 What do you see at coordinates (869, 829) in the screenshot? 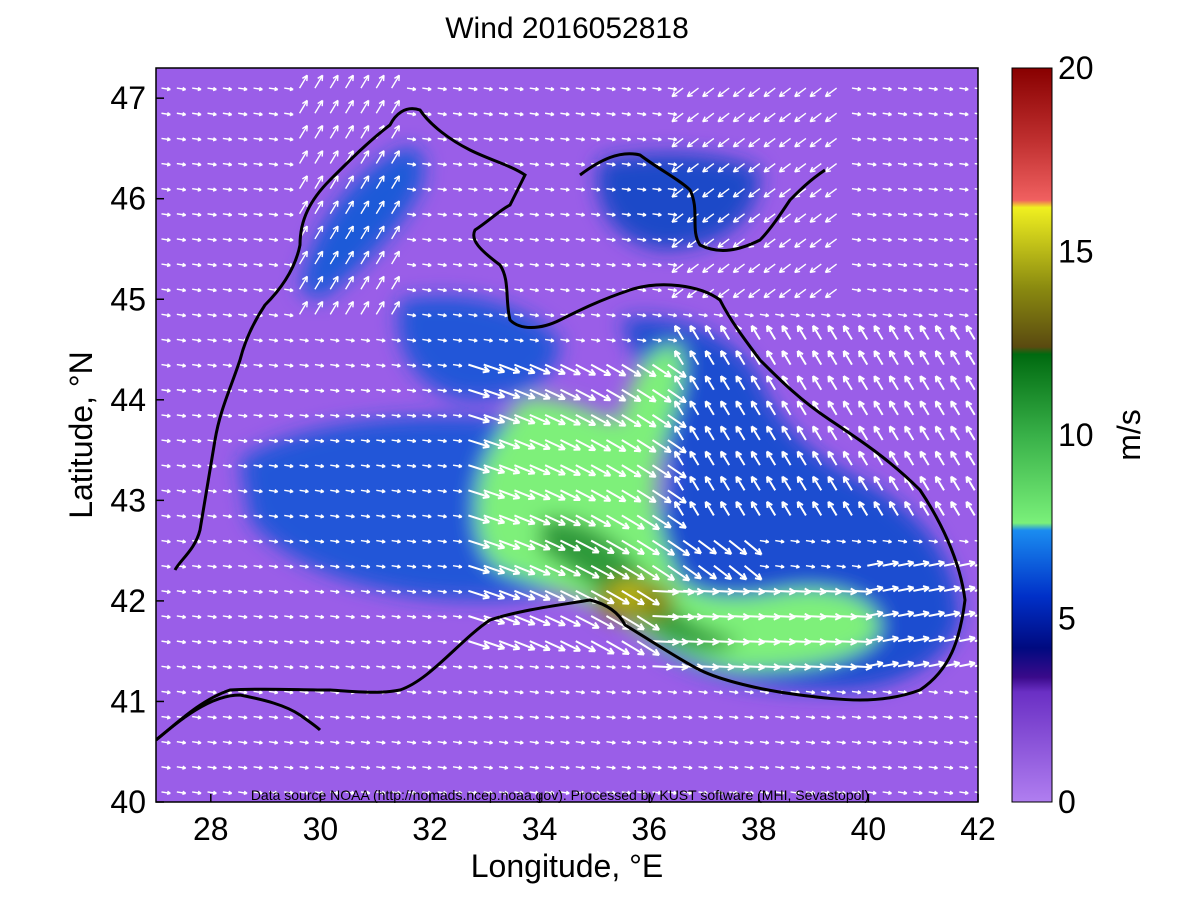
I see `x-tick-label: 40` at bounding box center [869, 829].